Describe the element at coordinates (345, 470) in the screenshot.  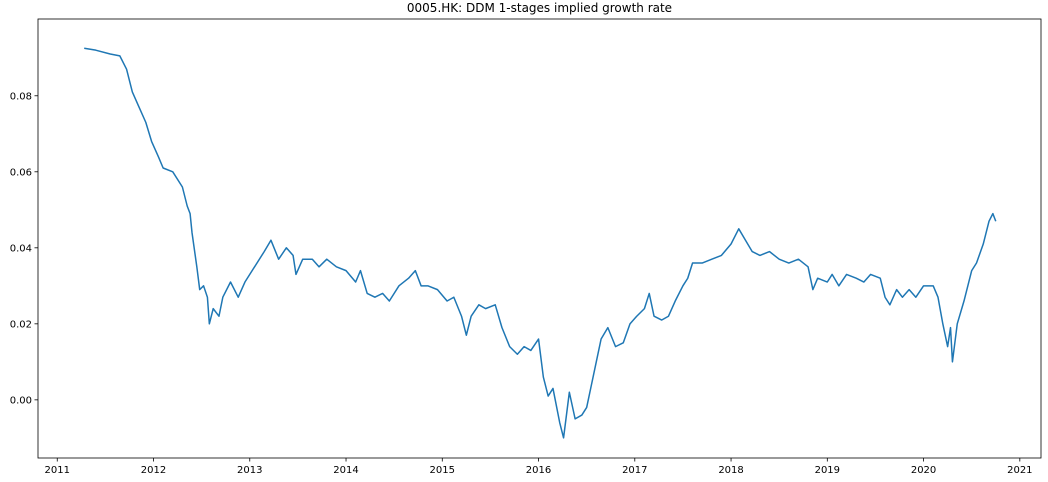
I see `x-tick-label: 2014` at that location.